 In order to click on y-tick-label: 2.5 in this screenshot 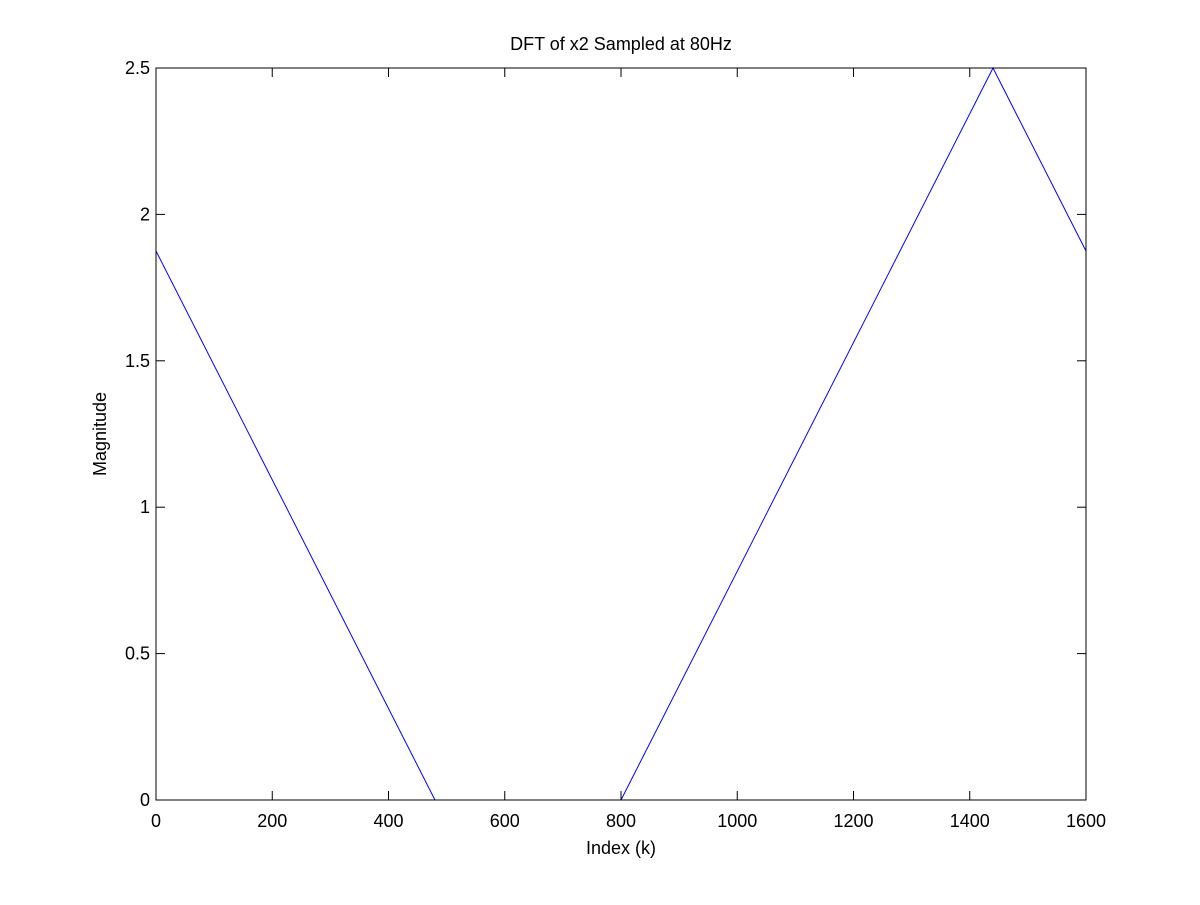, I will do `click(137, 68)`.